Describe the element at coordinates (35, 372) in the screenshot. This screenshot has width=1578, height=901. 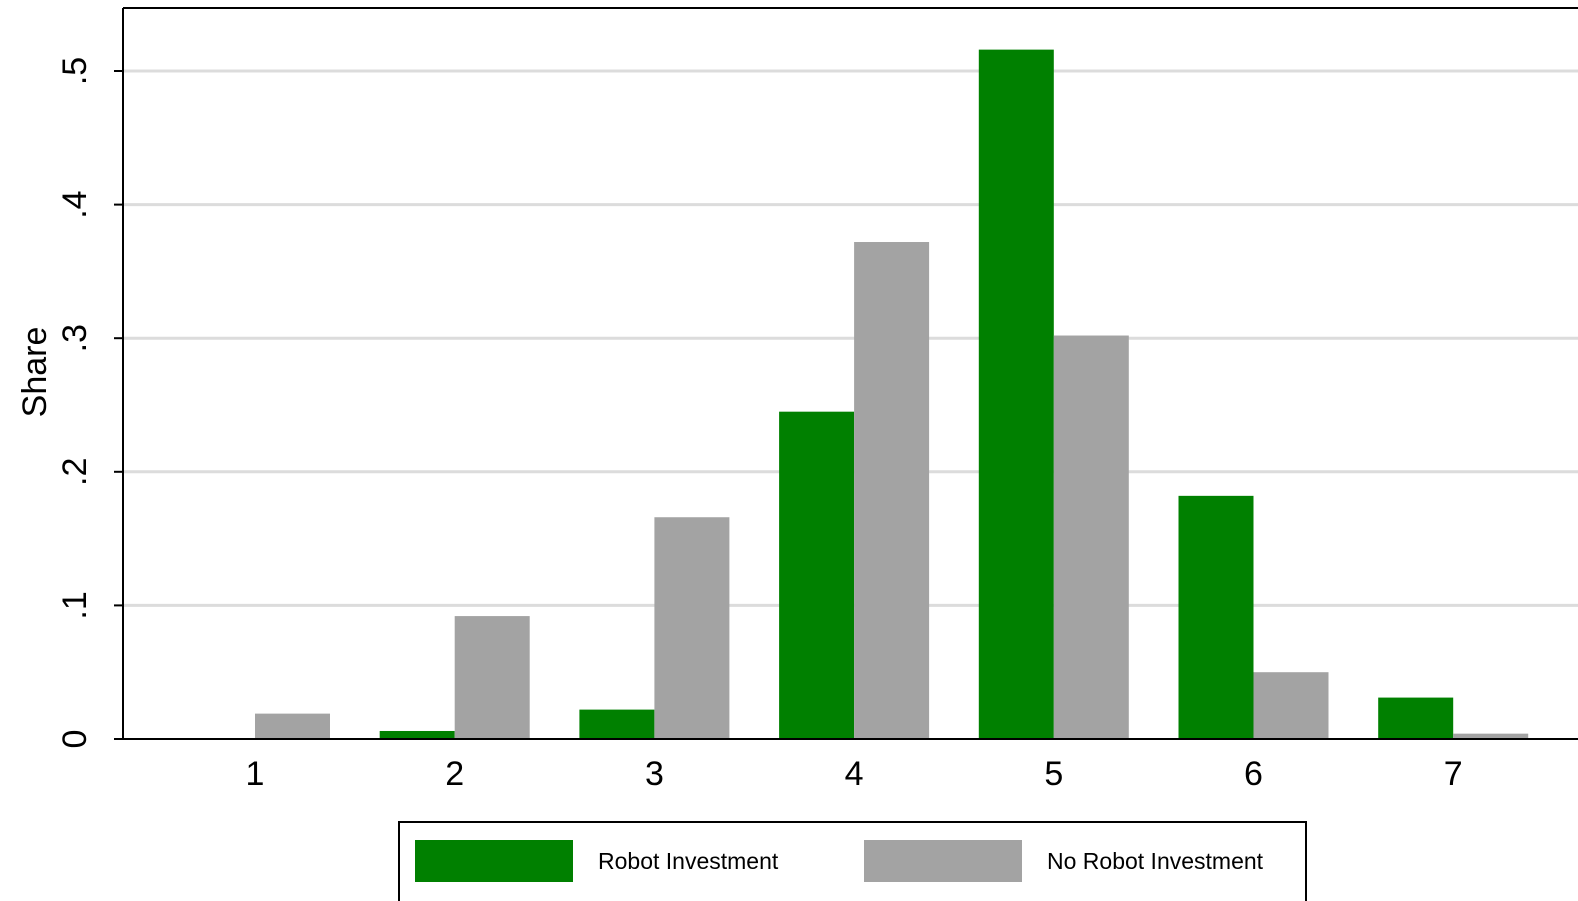
I see `y-axis-label: Share` at that location.